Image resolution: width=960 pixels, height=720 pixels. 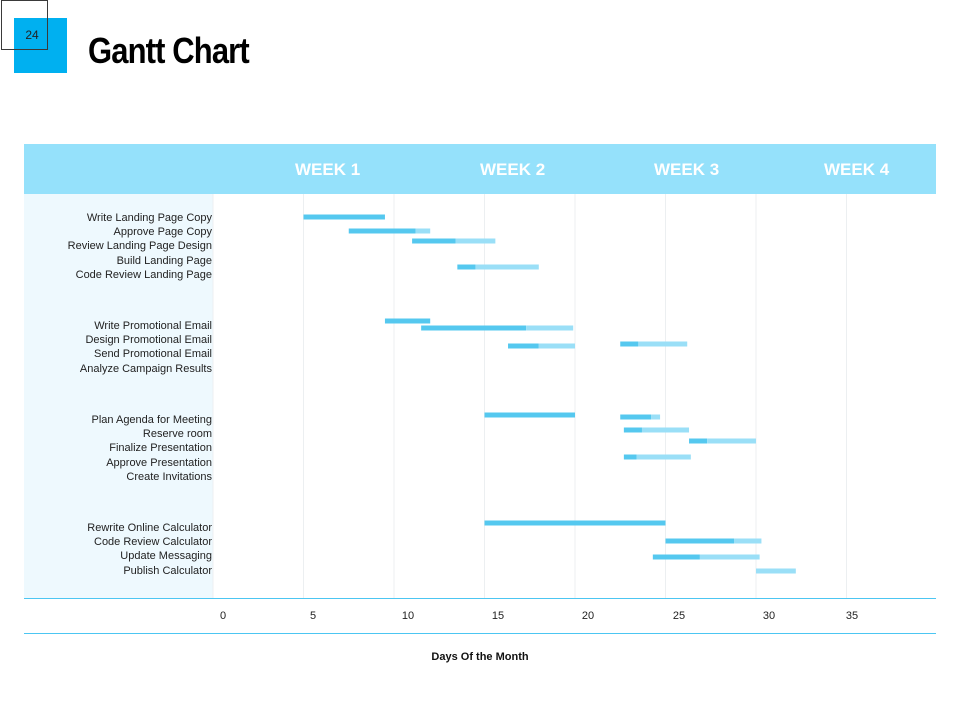 What do you see at coordinates (152, 354) in the screenshot?
I see `task-label: Send Promotional Email` at bounding box center [152, 354].